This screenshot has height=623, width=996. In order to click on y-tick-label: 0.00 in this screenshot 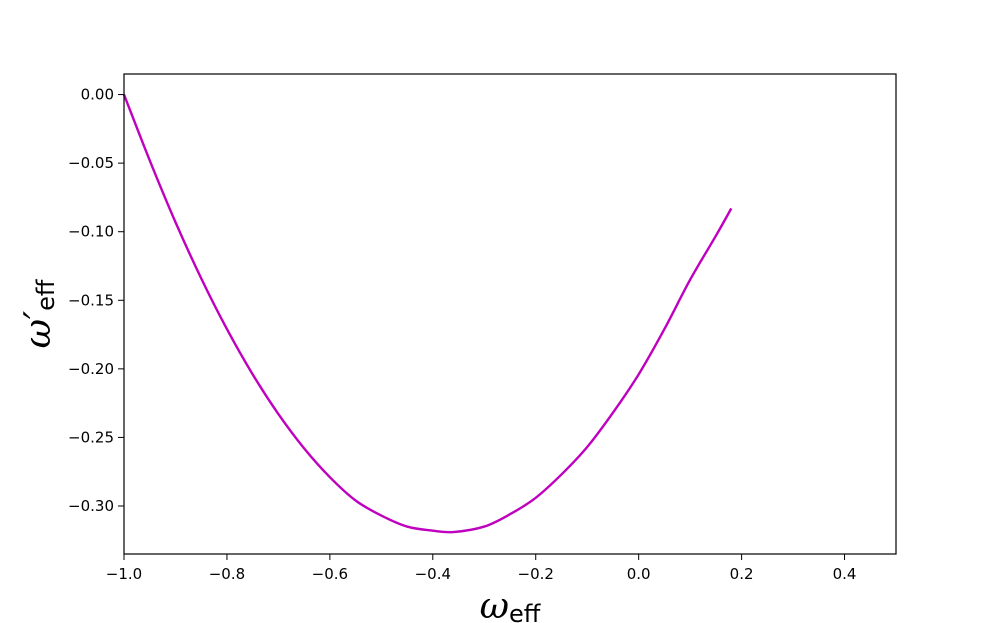, I will do `click(97, 95)`.